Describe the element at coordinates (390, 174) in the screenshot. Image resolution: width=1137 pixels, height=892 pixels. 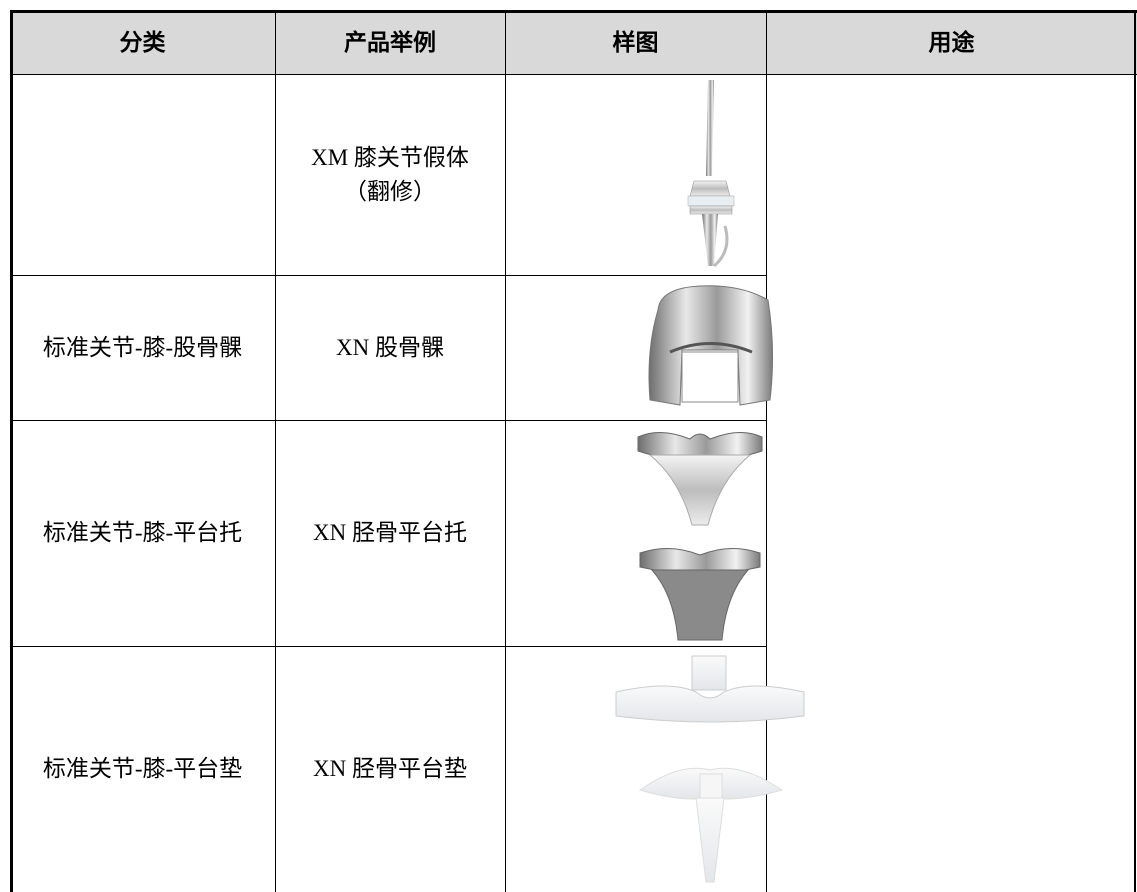
I see `product-cell: XM 膝关节假体 （翻修）` at that location.